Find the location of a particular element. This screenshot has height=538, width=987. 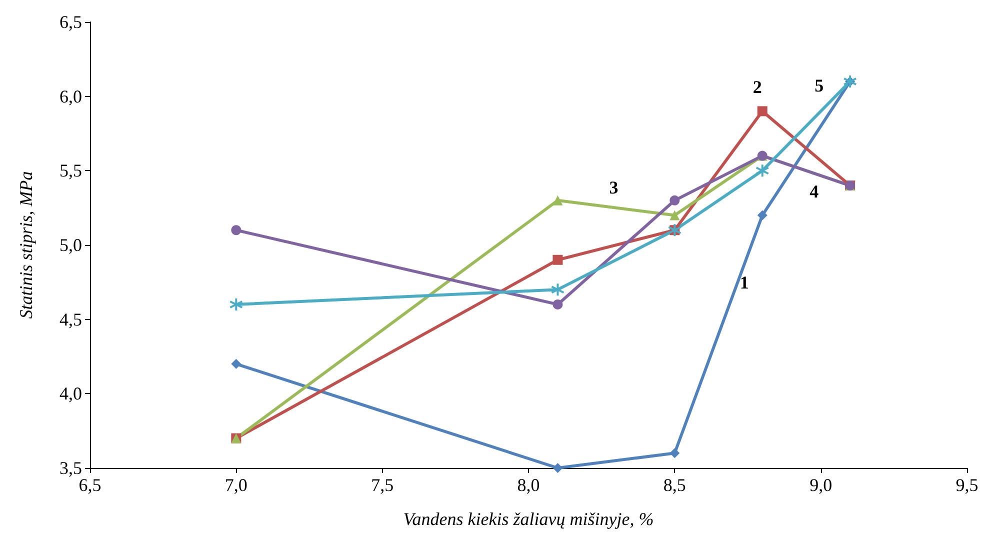

y-tick-label: 6,5 is located at coordinates (71, 22).